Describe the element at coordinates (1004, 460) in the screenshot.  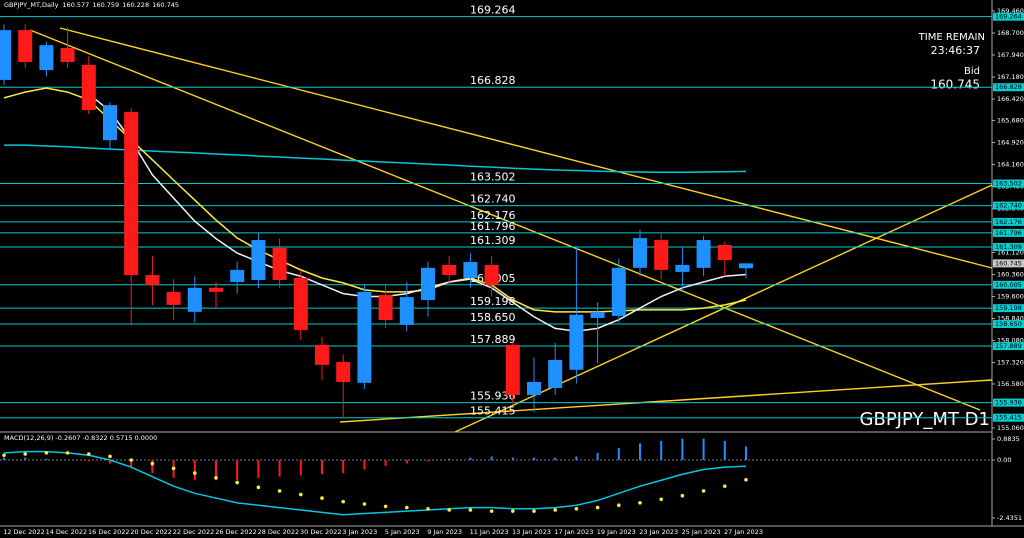
I see `y-tick-label: 0.00` at that location.